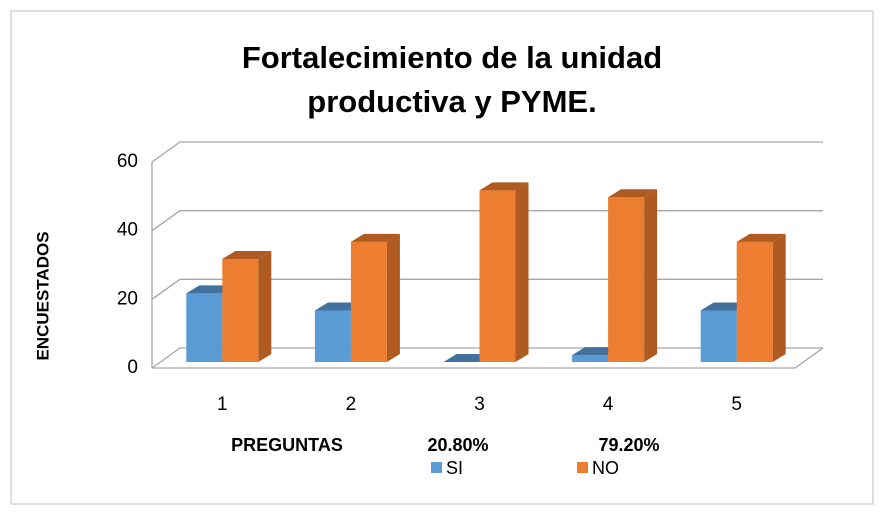  What do you see at coordinates (127, 298) in the screenshot?
I see `y-tick-label: 20` at bounding box center [127, 298].